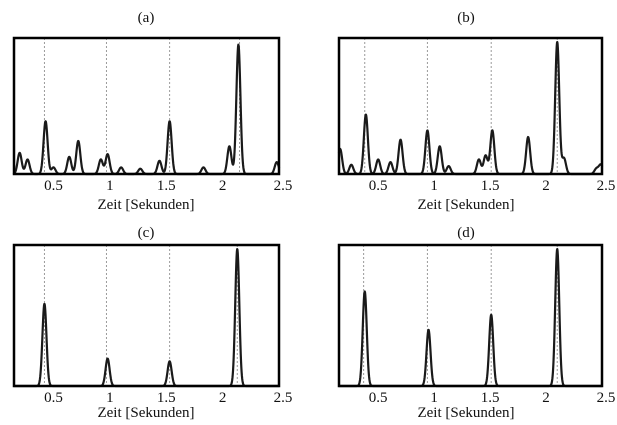 This screenshot has width=617, height=425. Describe the element at coordinates (146, 18) in the screenshot. I see `panel-title: (a)` at that location.